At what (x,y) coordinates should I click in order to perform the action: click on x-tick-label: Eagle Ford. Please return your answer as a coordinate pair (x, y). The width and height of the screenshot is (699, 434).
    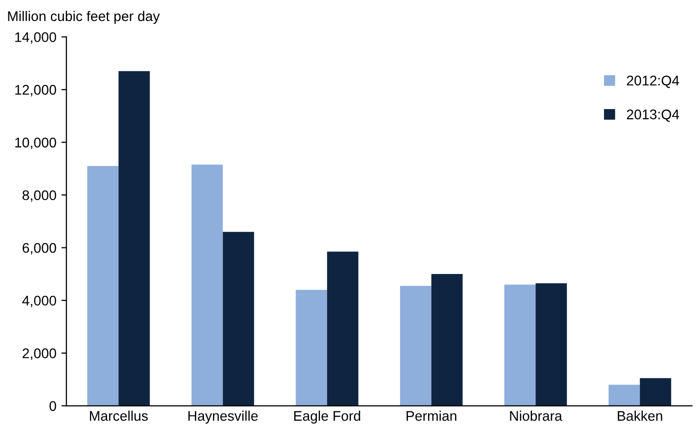
    Looking at the image, I should click on (327, 417).